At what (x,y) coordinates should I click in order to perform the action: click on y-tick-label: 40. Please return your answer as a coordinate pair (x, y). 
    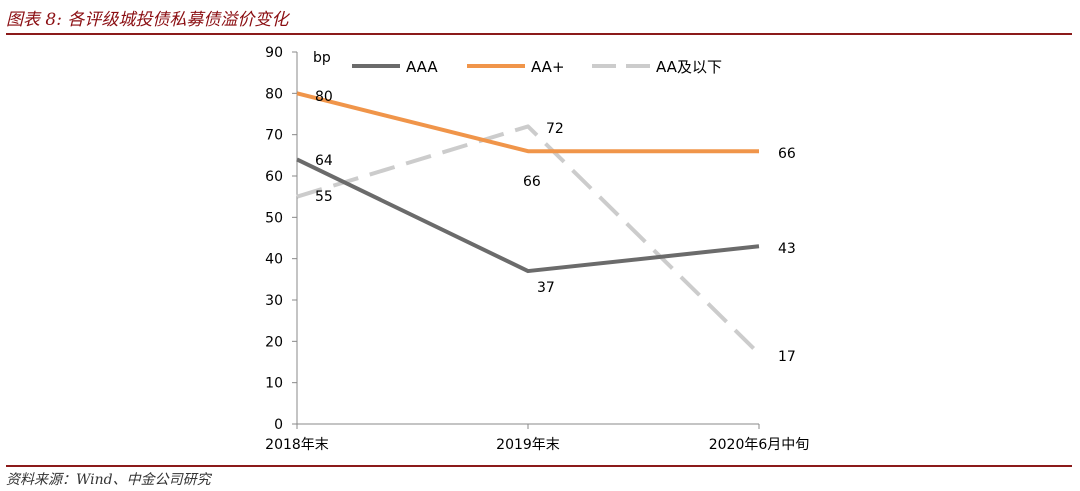
    Looking at the image, I should click on (274, 260).